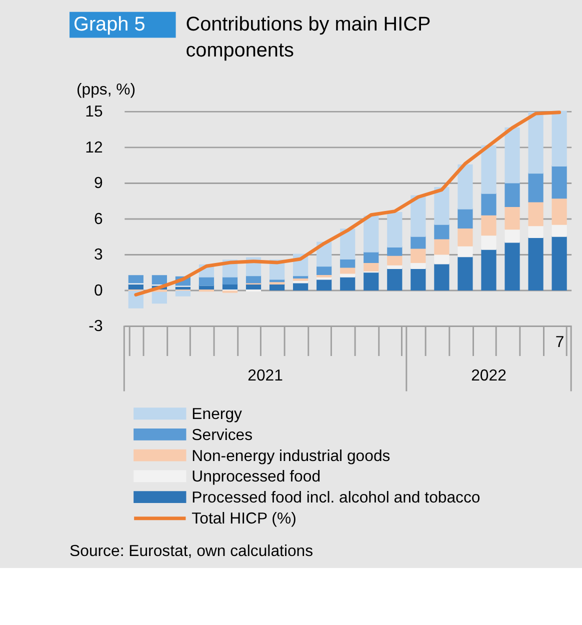  Describe the element at coordinates (106, 89) in the screenshot. I see `y-axis-title: (pps, %)` at that location.